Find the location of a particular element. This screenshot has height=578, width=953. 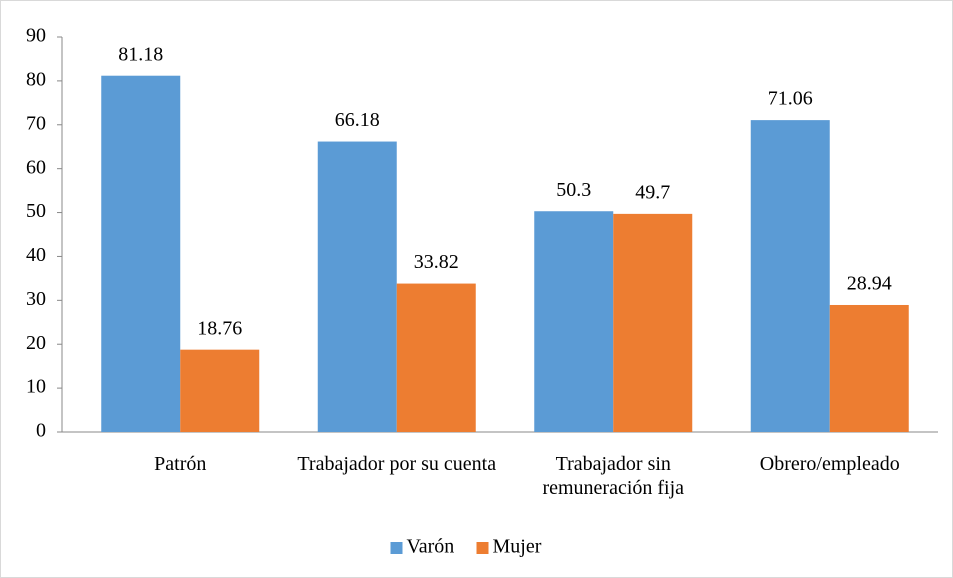

y-tick-label: 30 is located at coordinates (36, 299).